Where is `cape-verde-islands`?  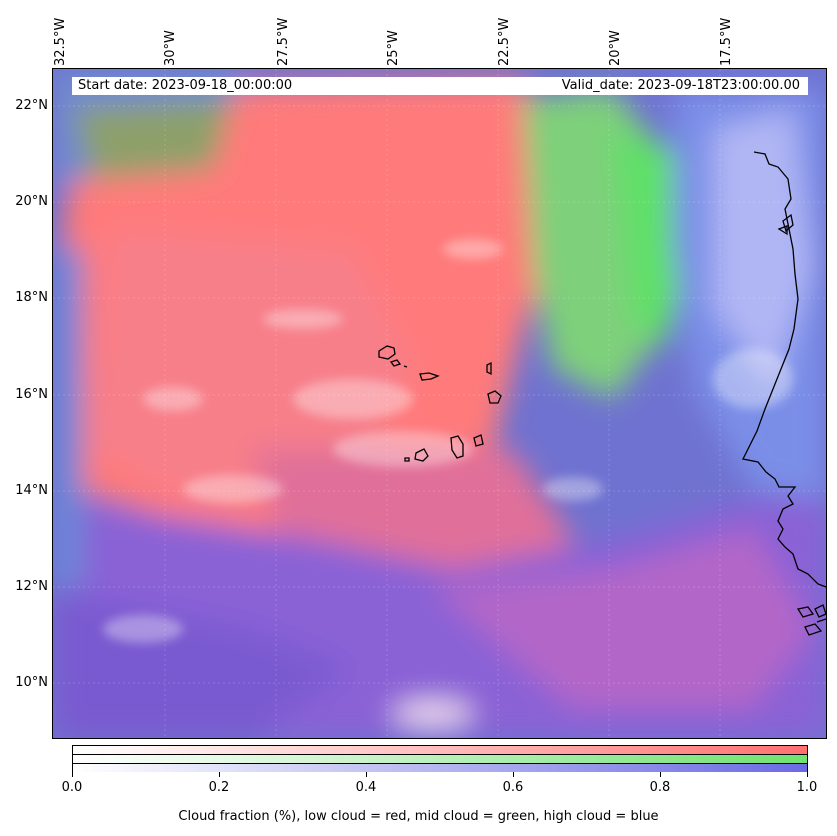
cape-verde-islands is located at coordinates (440, 403).